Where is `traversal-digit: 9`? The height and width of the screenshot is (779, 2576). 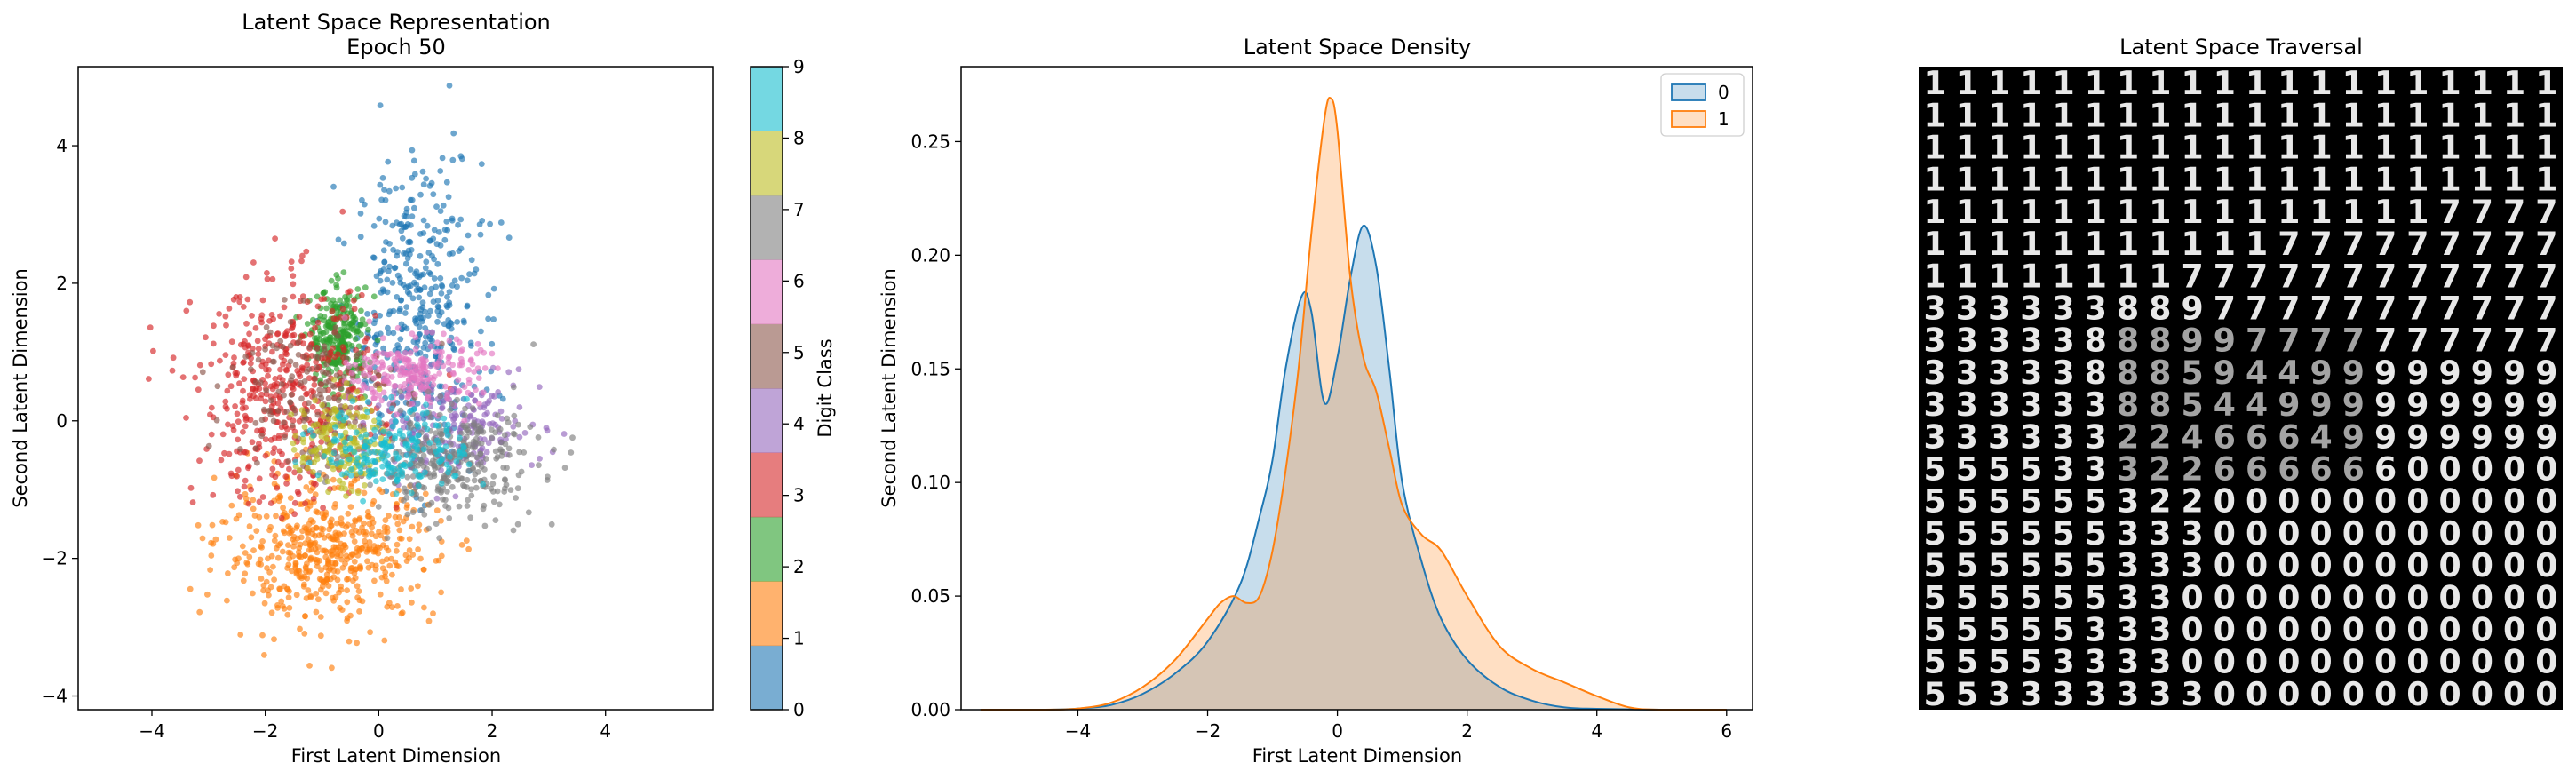 traversal-digit: 9 is located at coordinates (2450, 436).